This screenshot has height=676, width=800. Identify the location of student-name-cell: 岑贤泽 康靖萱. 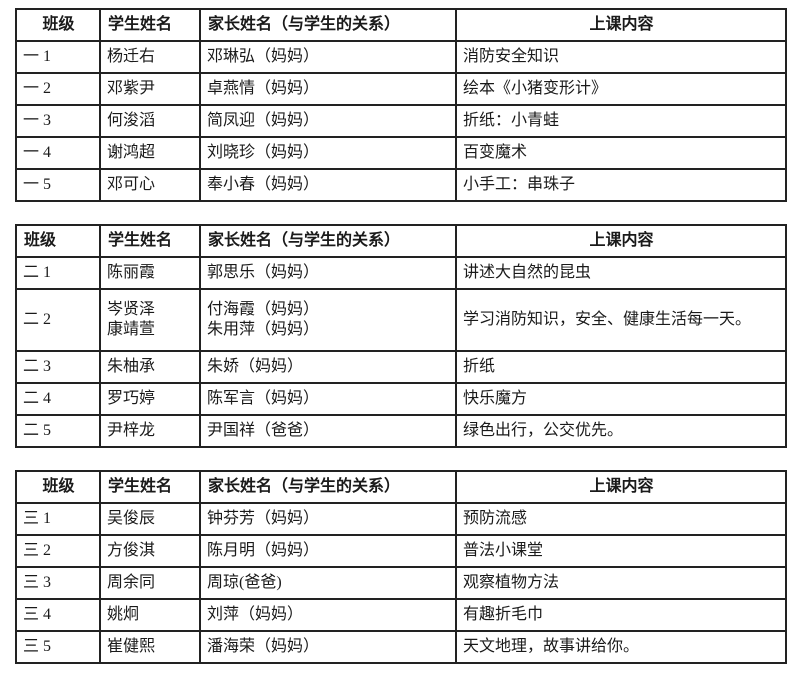
(150, 320).